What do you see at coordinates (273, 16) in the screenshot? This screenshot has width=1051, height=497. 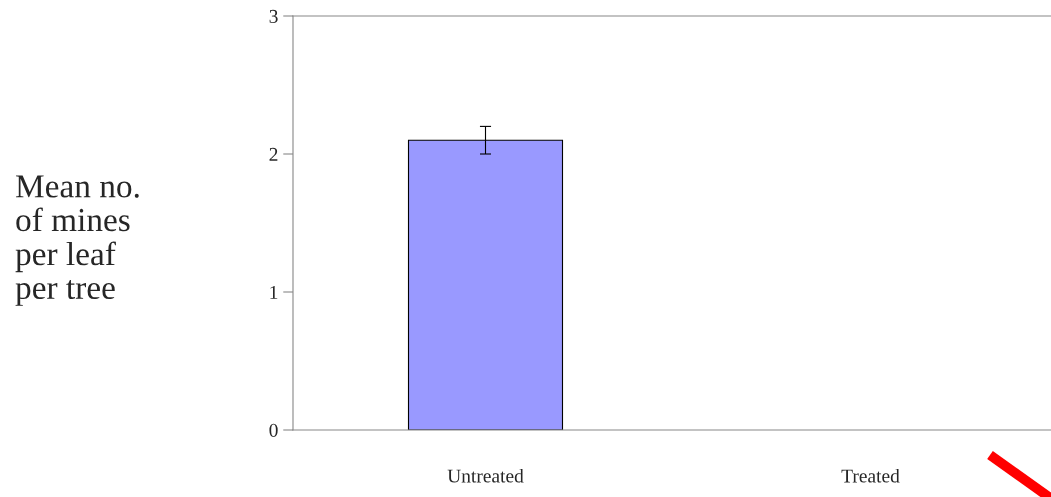 I see `y-tick-label: 3` at bounding box center [273, 16].